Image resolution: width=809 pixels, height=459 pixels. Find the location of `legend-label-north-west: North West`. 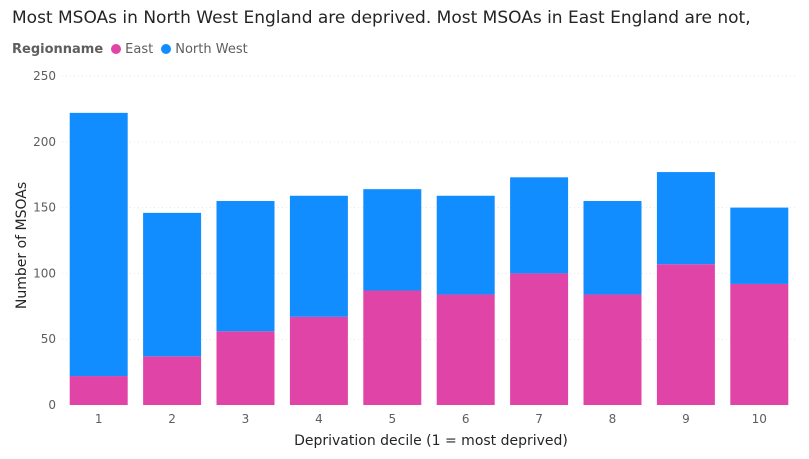

legend-label-north-west: North West is located at coordinates (211, 49).